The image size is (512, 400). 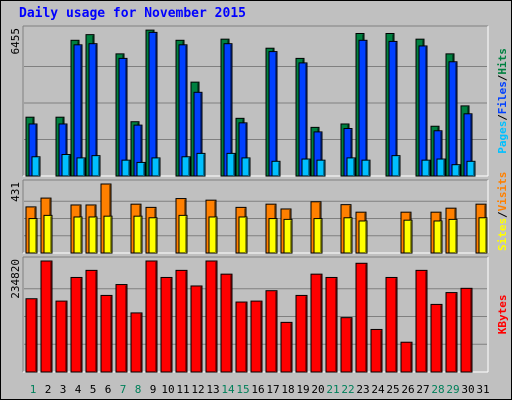 What do you see at coordinates (502, 315) in the screenshot?
I see `legend-label-kbytes: KBytes` at bounding box center [502, 315].